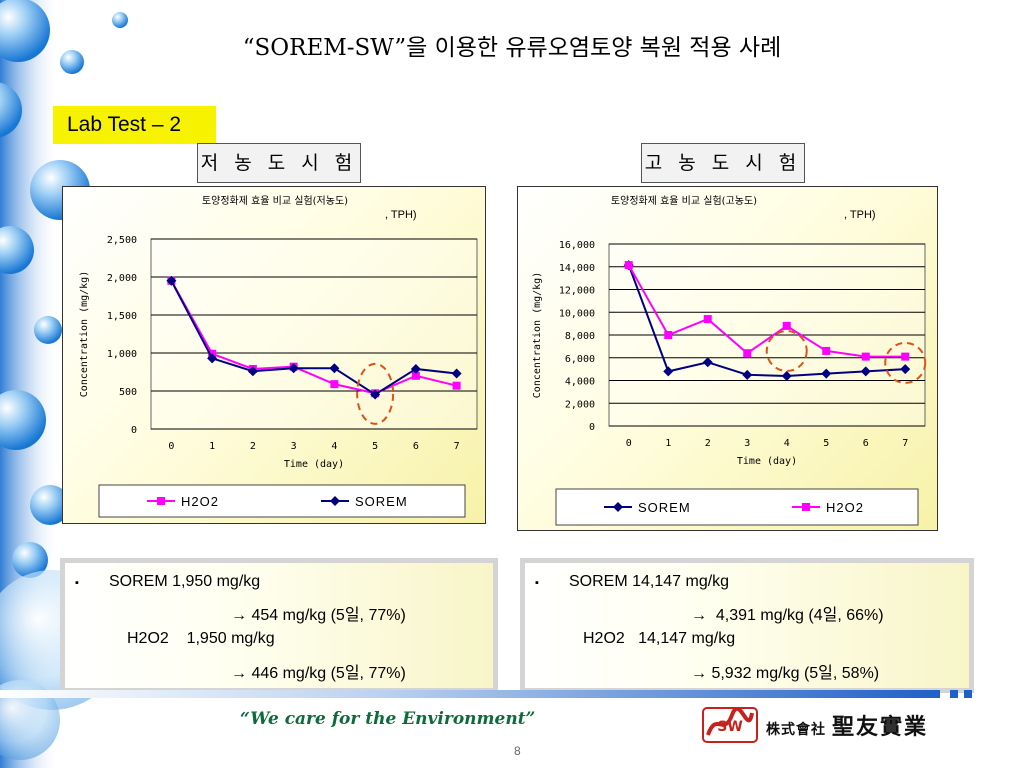 The width and height of the screenshot is (1024, 768). Describe the element at coordinates (517, 751) in the screenshot. I see `page-number: 8` at that location.